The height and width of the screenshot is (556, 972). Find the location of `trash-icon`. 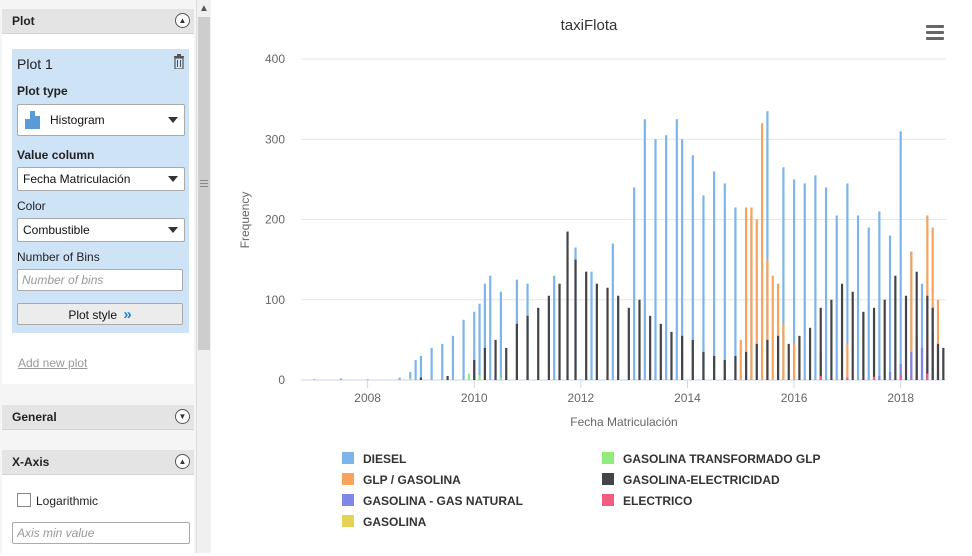

trash-icon is located at coordinates (179, 63).